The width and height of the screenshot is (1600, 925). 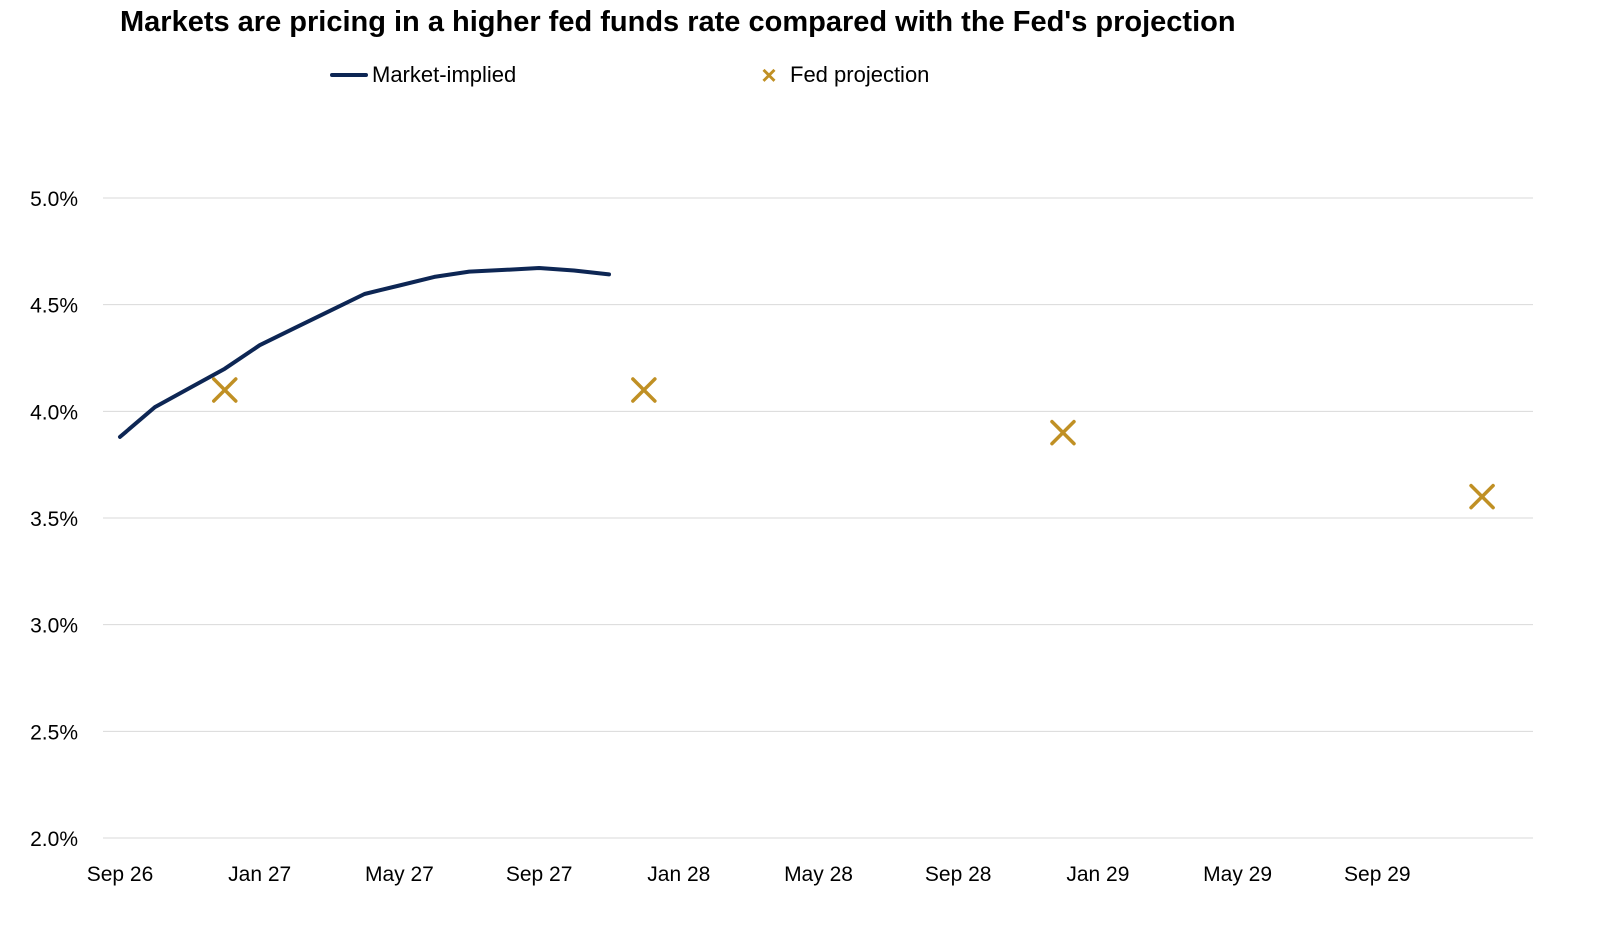 What do you see at coordinates (1237, 874) in the screenshot?
I see `x-tick-label: May 29` at bounding box center [1237, 874].